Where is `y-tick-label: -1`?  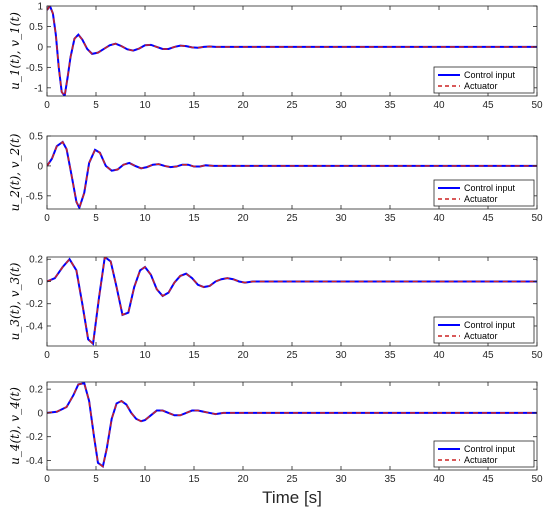
y-tick-label: -1 is located at coordinates (38, 88).